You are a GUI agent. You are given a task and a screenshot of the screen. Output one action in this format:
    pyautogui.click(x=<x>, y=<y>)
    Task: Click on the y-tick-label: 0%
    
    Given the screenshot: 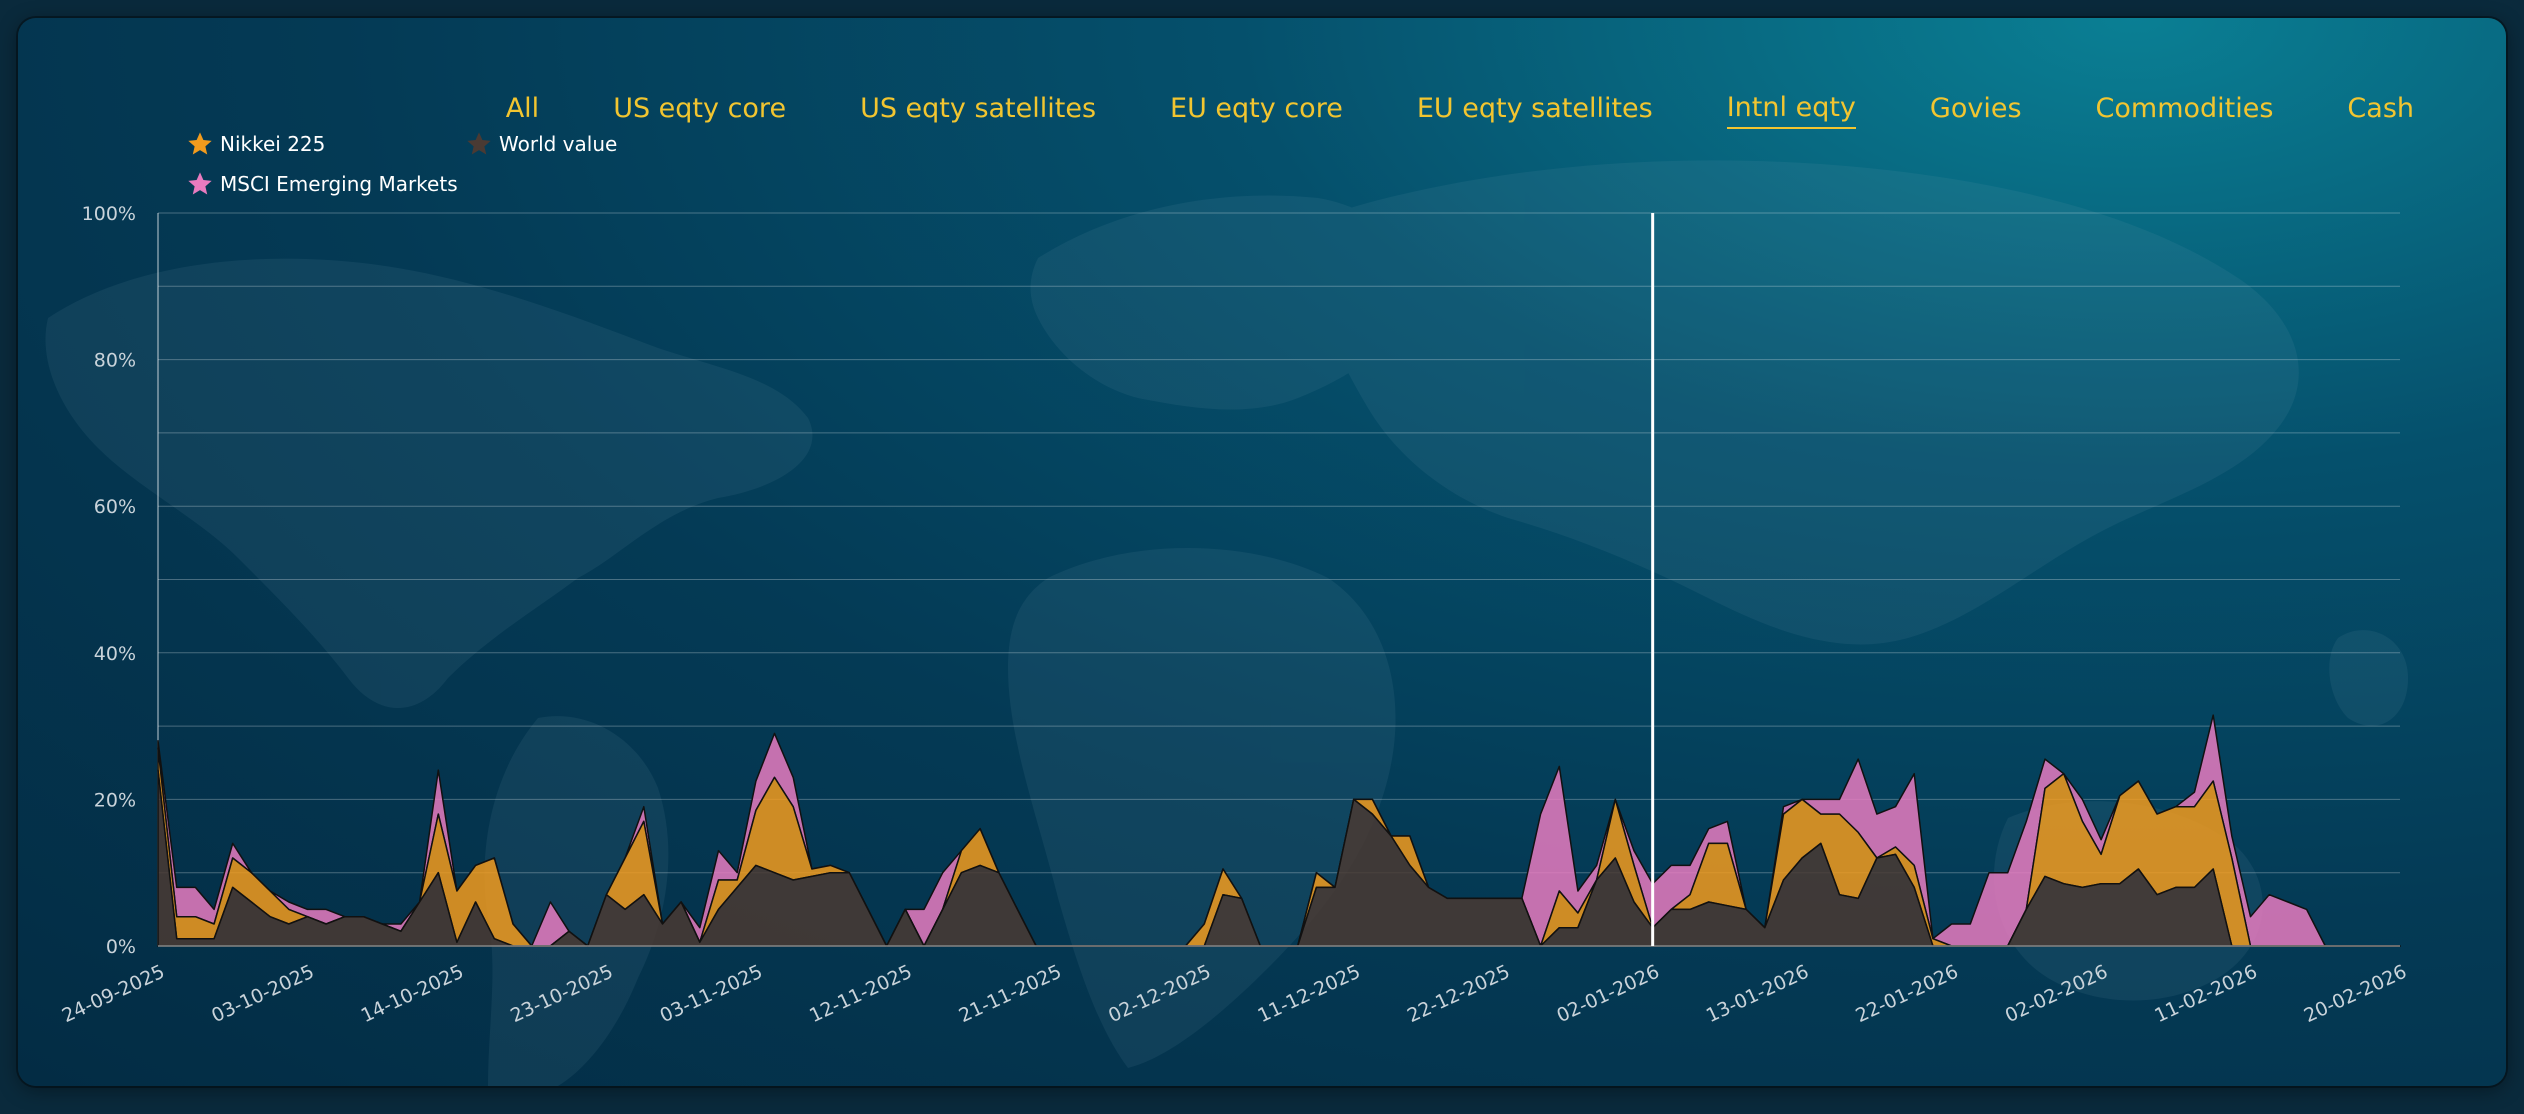 What is the action you would take?
    pyautogui.click(x=121, y=947)
    